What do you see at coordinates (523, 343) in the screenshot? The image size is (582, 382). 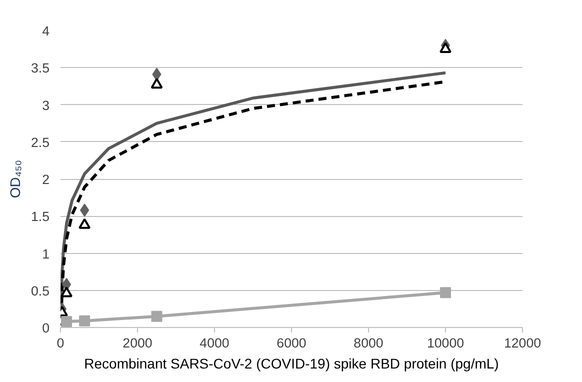 I see `x-tick-label: 12000` at bounding box center [523, 343].